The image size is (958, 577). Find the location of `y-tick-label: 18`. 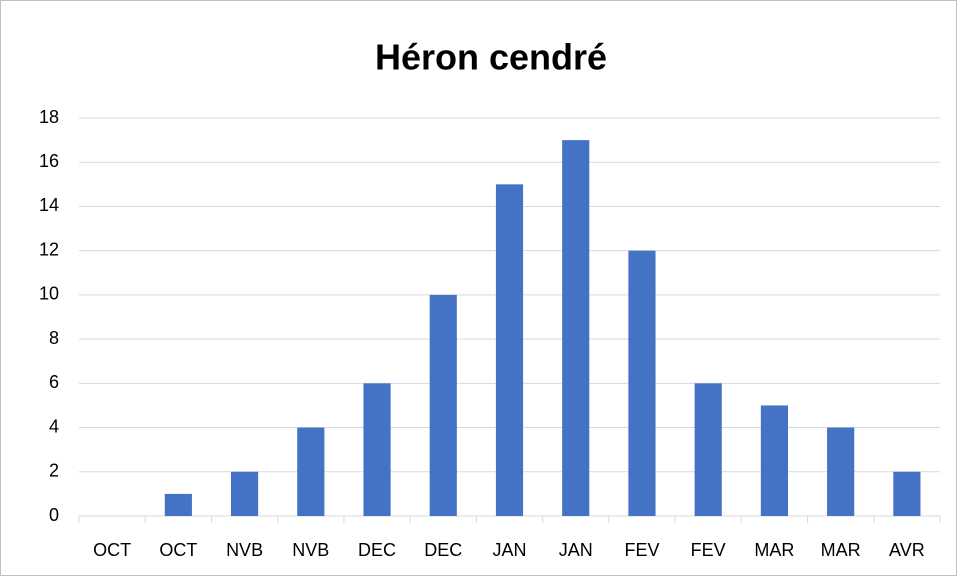

y-tick-label: 18 is located at coordinates (49, 117).